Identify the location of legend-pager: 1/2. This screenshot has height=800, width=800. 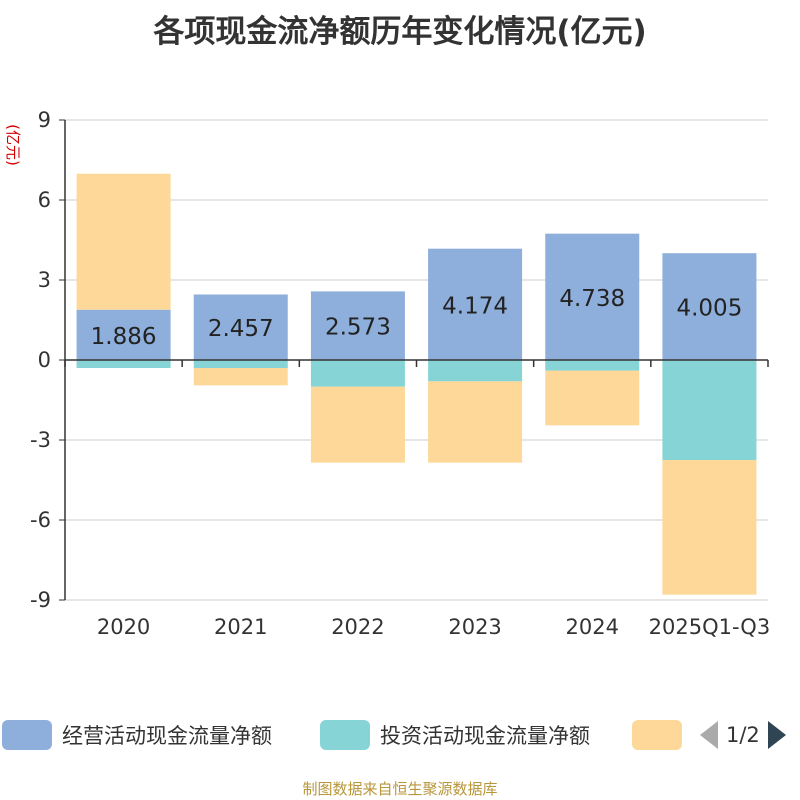
(743, 735).